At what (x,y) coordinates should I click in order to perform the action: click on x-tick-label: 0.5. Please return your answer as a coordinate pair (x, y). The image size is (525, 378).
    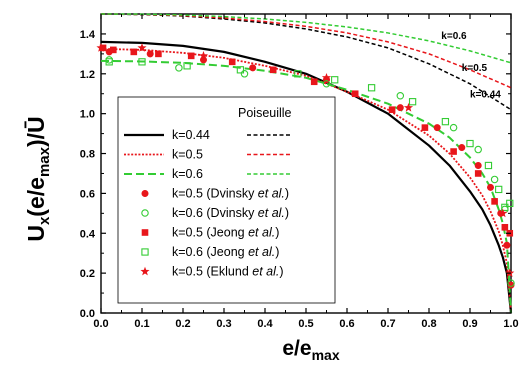
    Looking at the image, I should click on (305, 324).